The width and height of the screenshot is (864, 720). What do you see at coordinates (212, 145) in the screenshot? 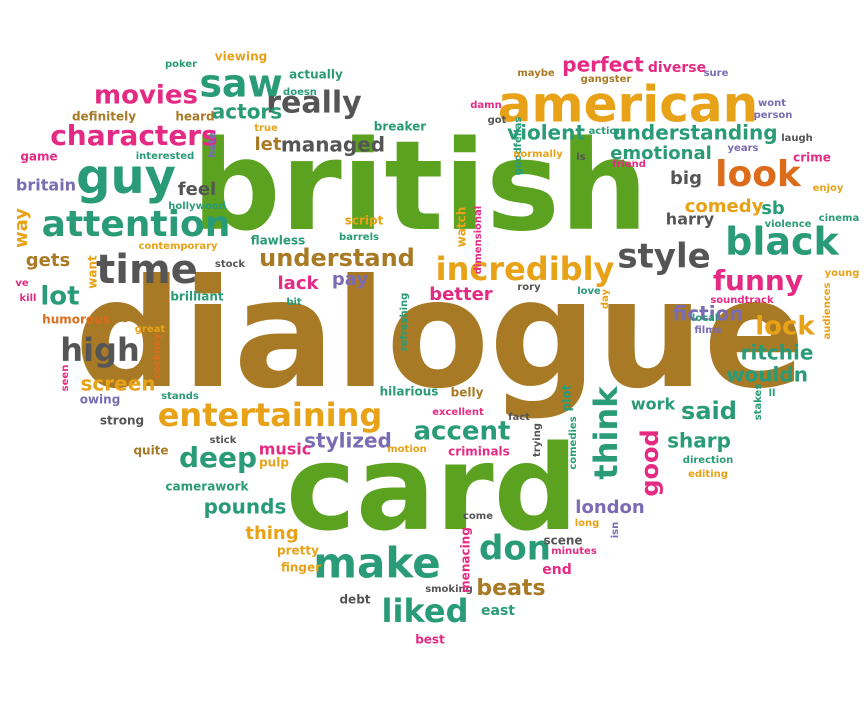
I see `cloud-word-hate: hate` at bounding box center [212, 145].